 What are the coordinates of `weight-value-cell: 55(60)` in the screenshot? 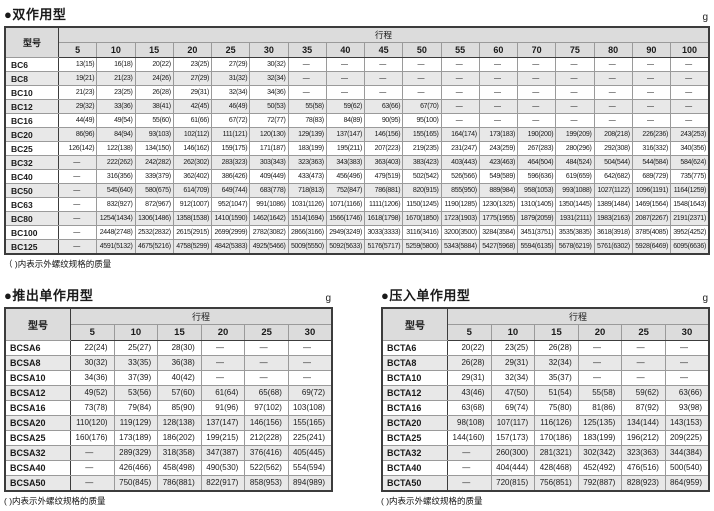 It's located at (154, 120).